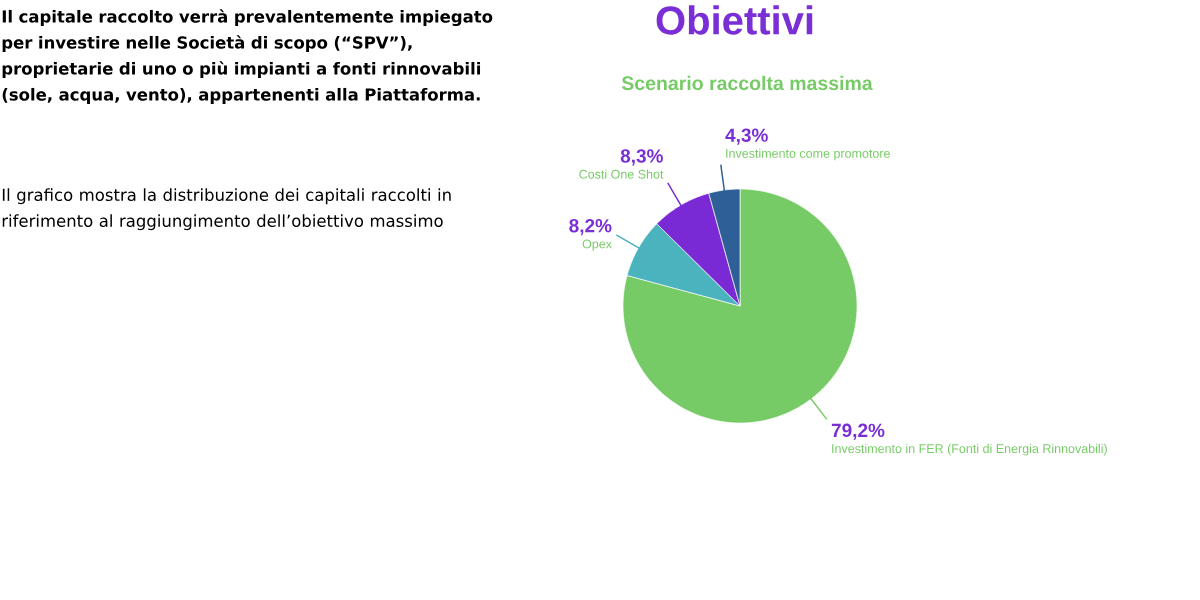 The height and width of the screenshot is (600, 1200). What do you see at coordinates (858, 431) in the screenshot?
I see `data-label: 79,2%` at bounding box center [858, 431].